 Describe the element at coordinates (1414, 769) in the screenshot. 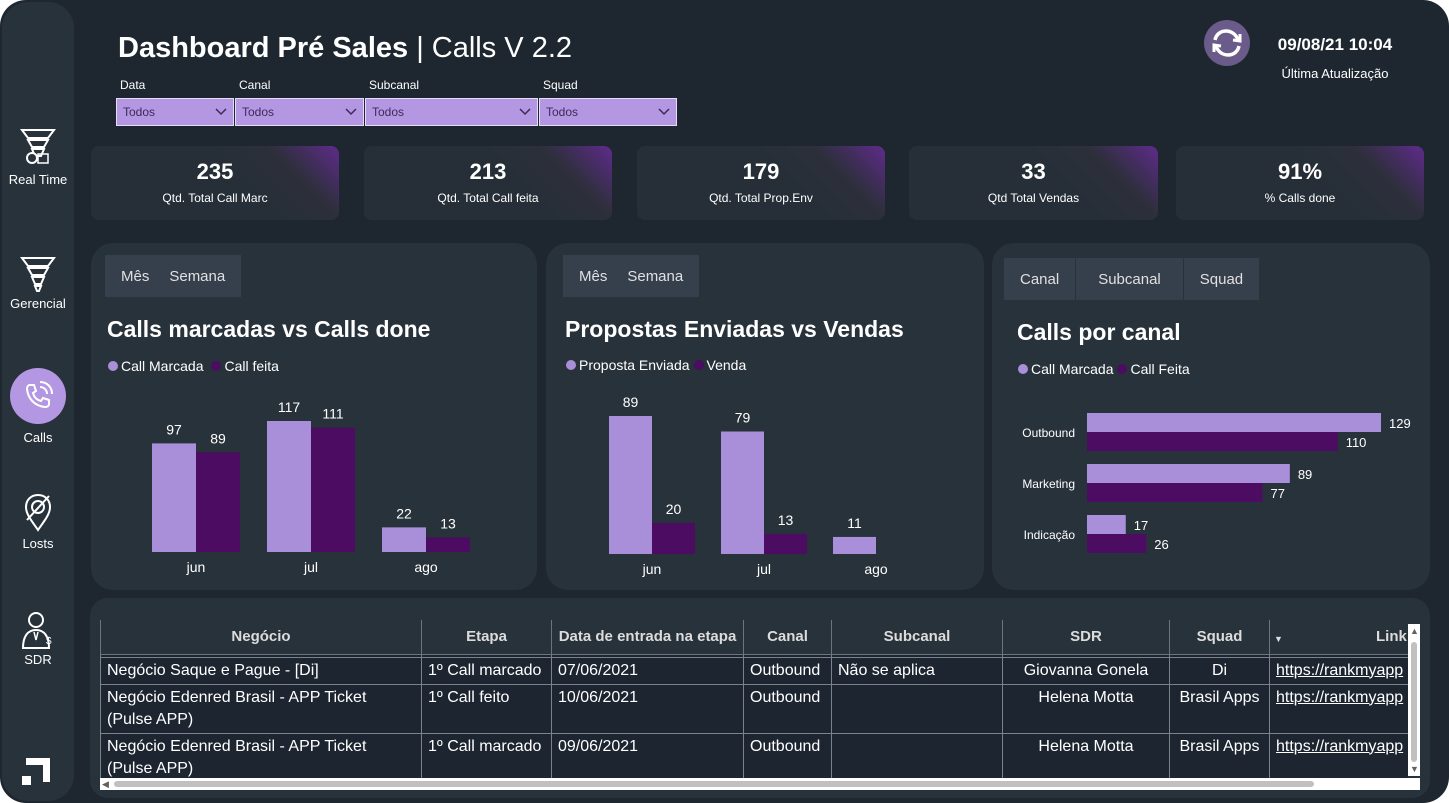

I see `scroll-down-icon: ▼` at that location.